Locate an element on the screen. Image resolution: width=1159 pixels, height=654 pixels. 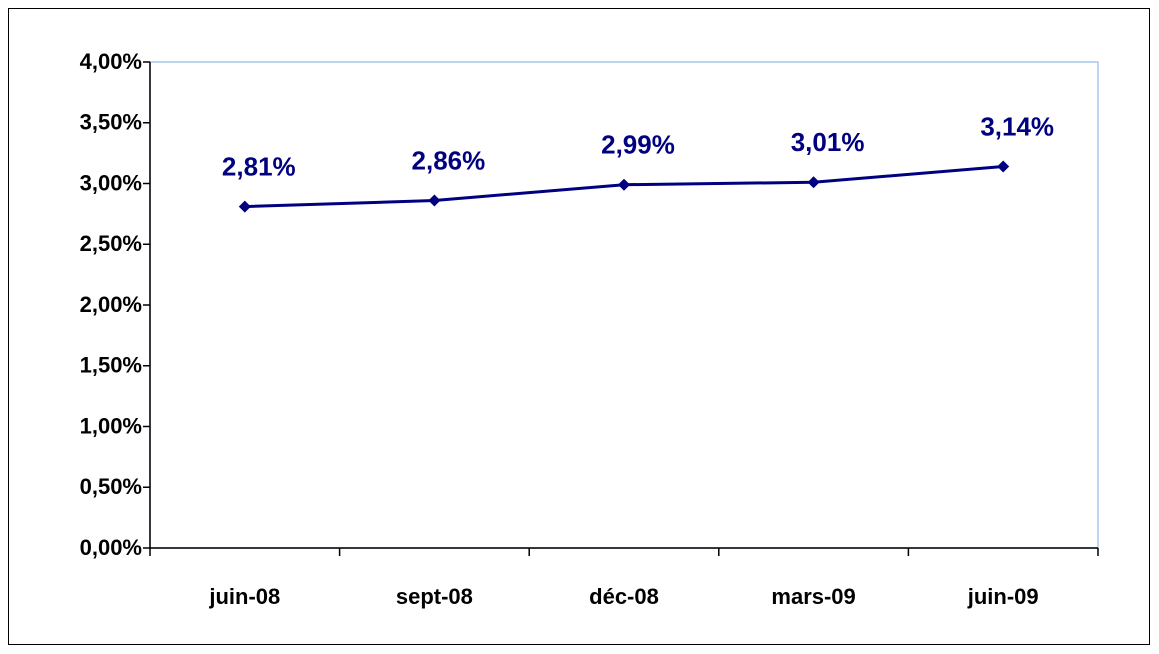
y-tick-label: 0,00% is located at coordinates (111, 547).